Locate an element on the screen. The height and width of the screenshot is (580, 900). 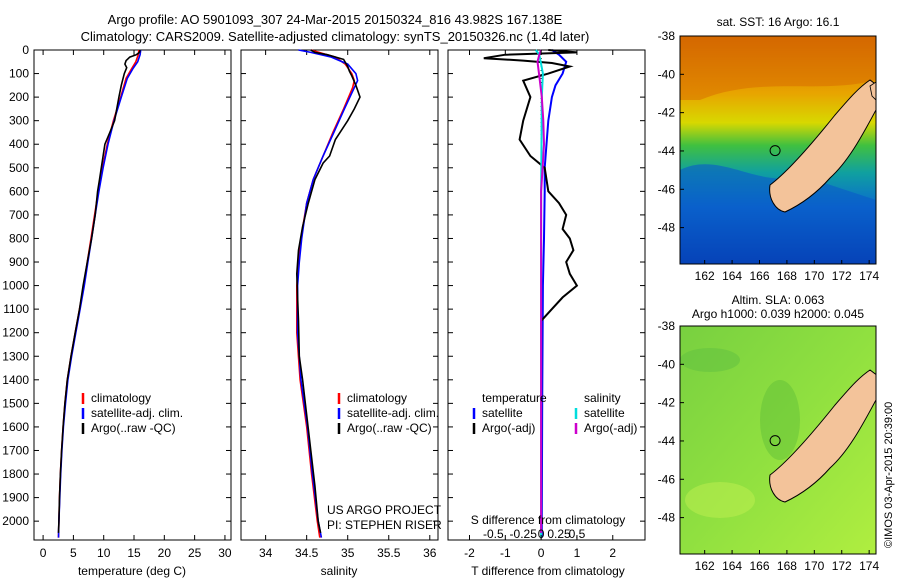
legend-label-2: Argo(..raw -QC) is located at coordinates (389, 428).